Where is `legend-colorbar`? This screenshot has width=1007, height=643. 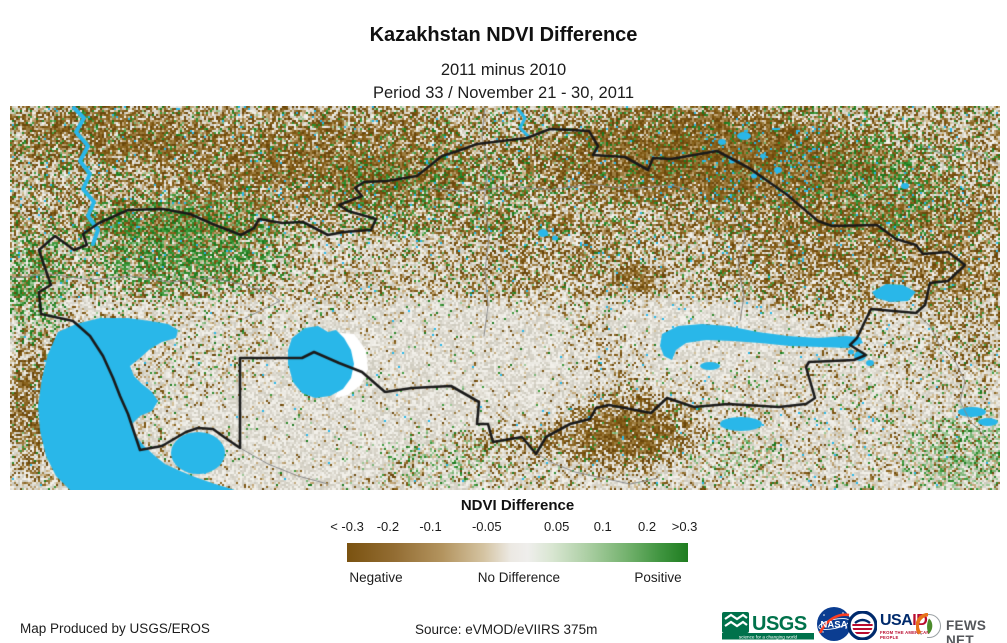
legend-colorbar is located at coordinates (517, 552).